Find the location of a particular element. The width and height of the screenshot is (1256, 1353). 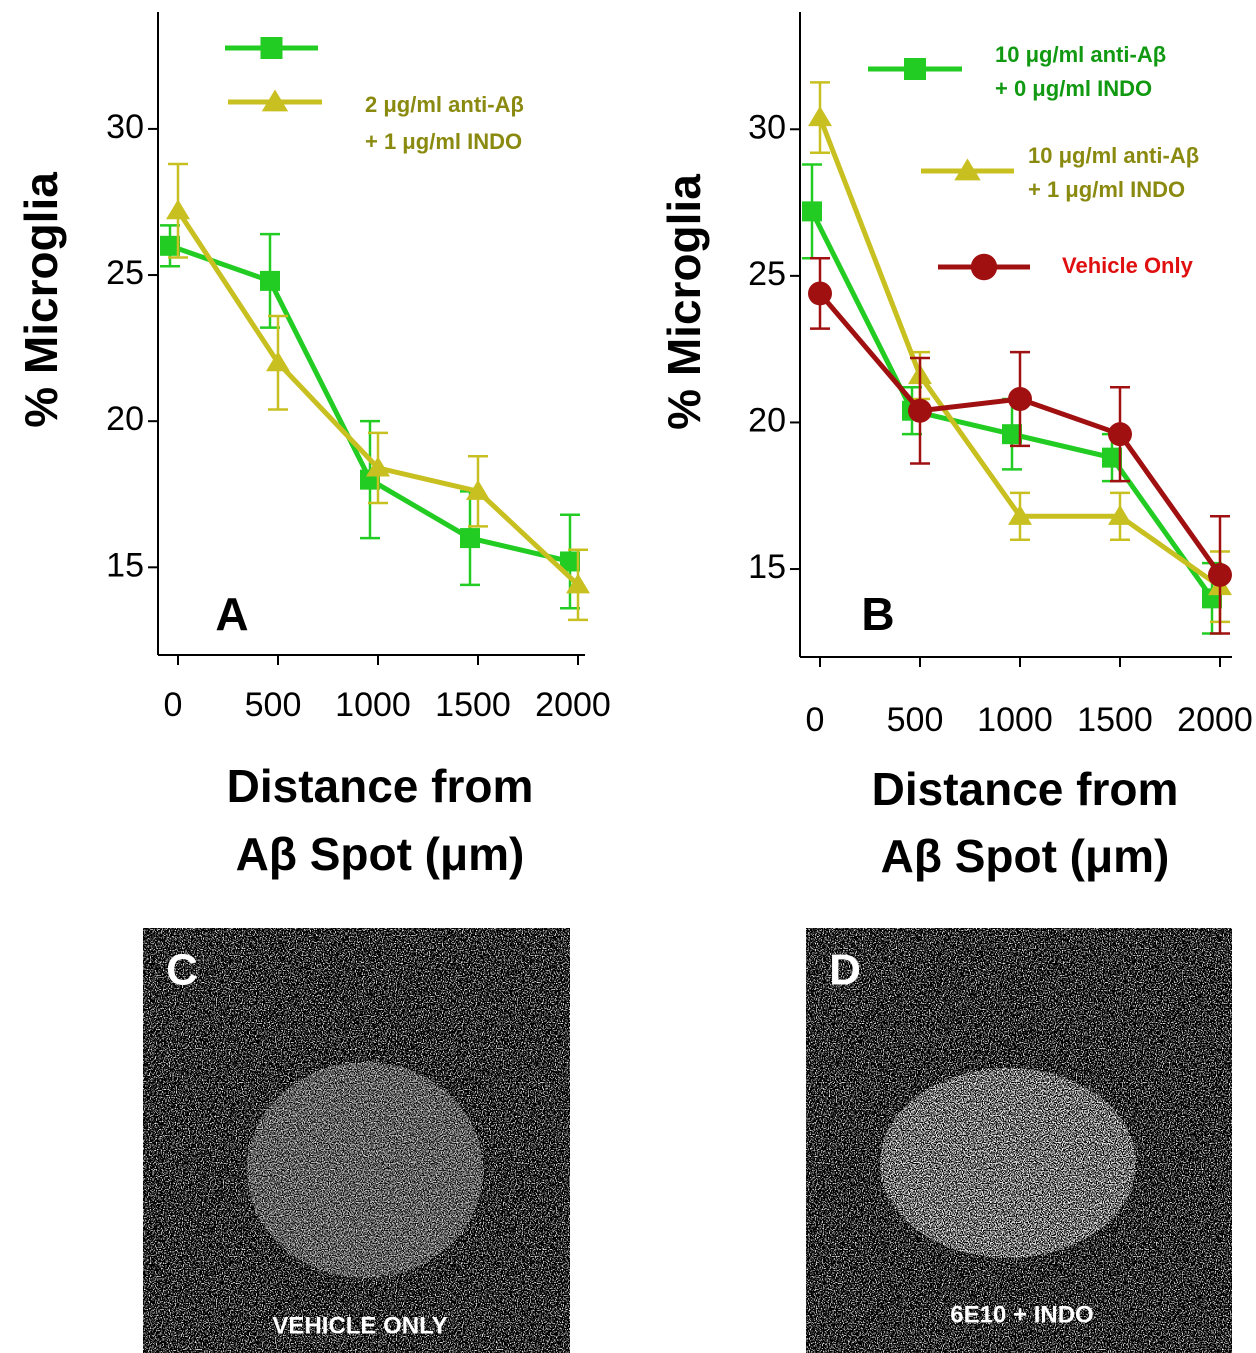

caption: VEHICLE ONLY is located at coordinates (359, 1325).